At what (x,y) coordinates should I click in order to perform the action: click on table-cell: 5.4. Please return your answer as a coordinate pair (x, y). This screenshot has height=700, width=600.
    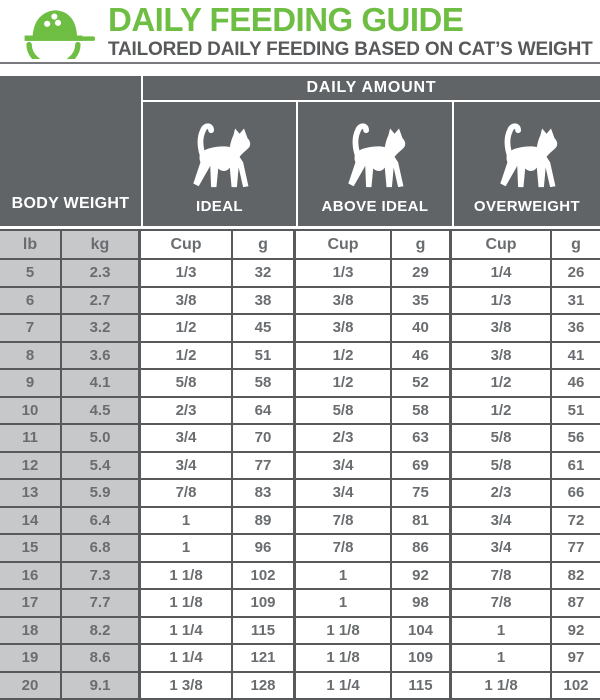
    Looking at the image, I should click on (101, 466).